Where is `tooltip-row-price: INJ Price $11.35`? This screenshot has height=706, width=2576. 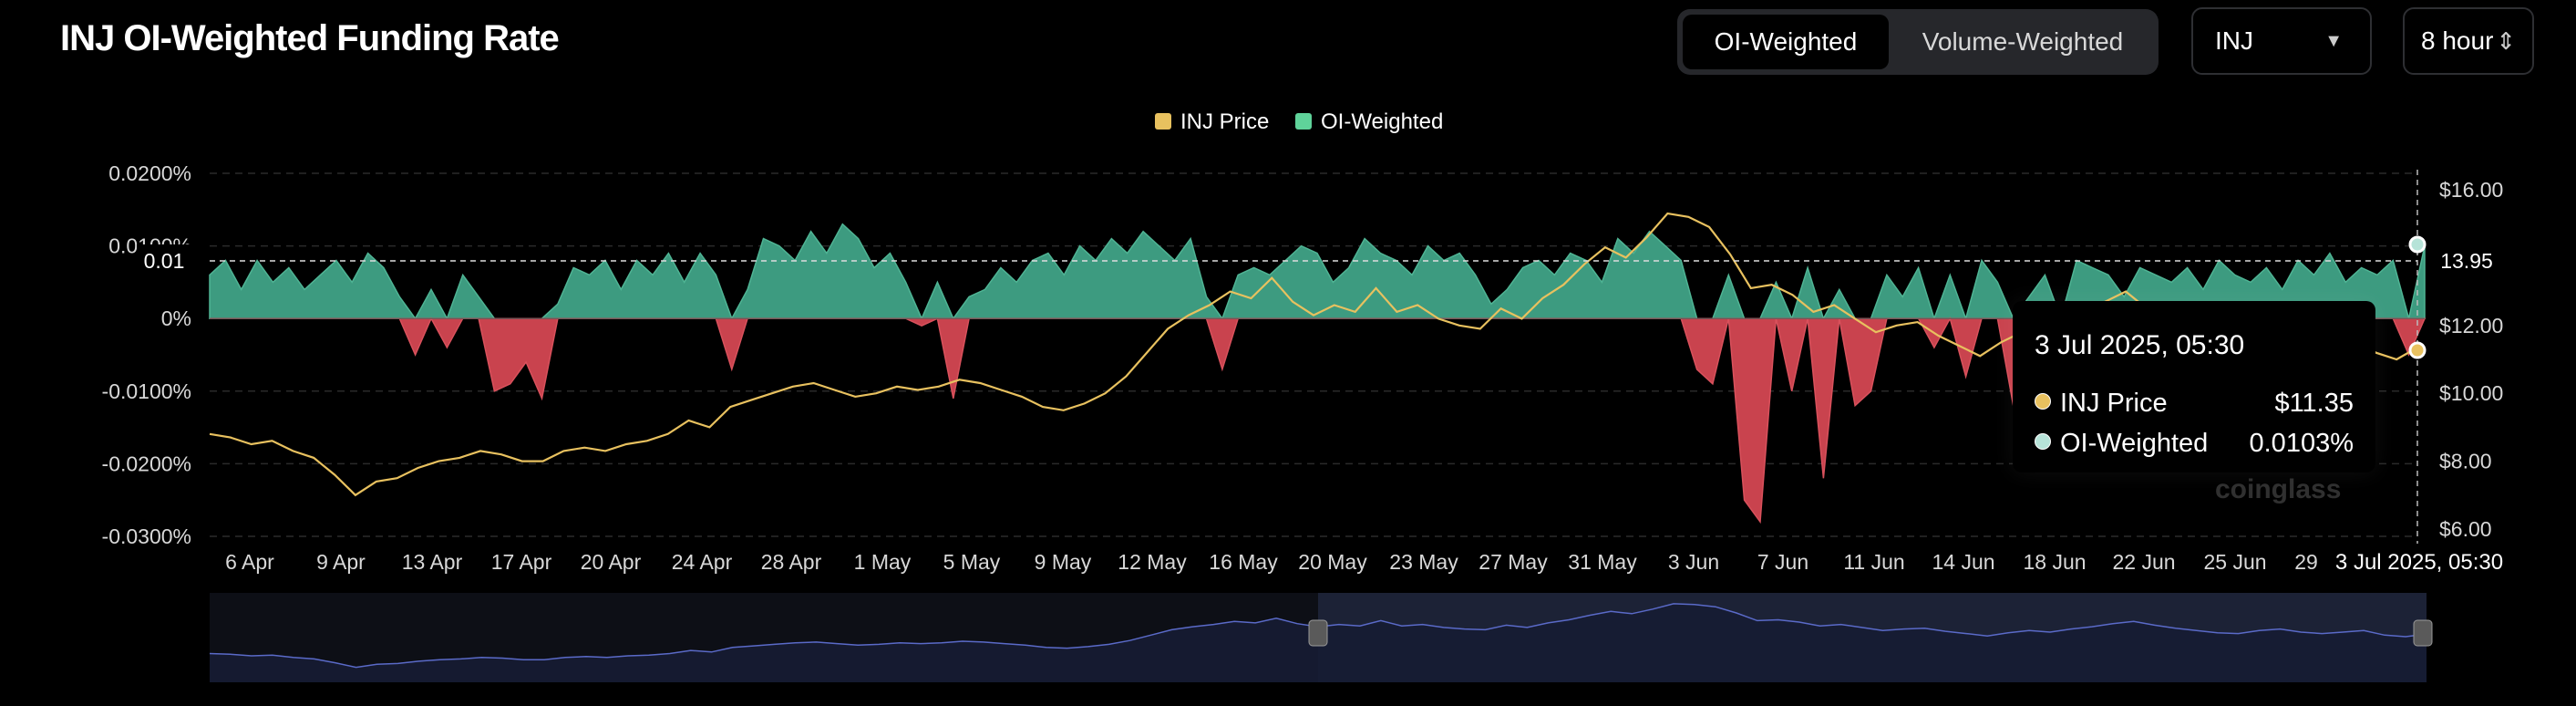 tooltip-row-price: INJ Price $11.35 is located at coordinates (2194, 404).